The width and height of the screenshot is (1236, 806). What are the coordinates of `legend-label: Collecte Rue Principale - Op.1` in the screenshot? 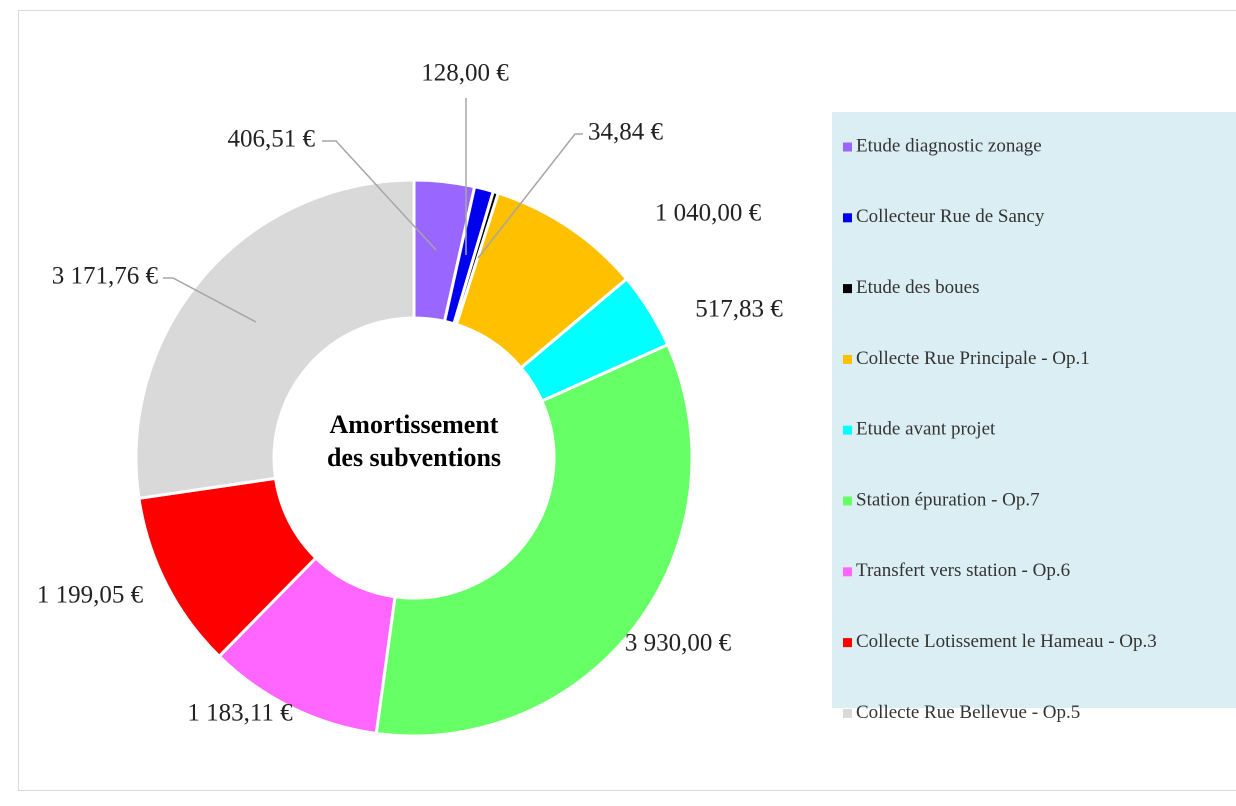 It's located at (973, 358).